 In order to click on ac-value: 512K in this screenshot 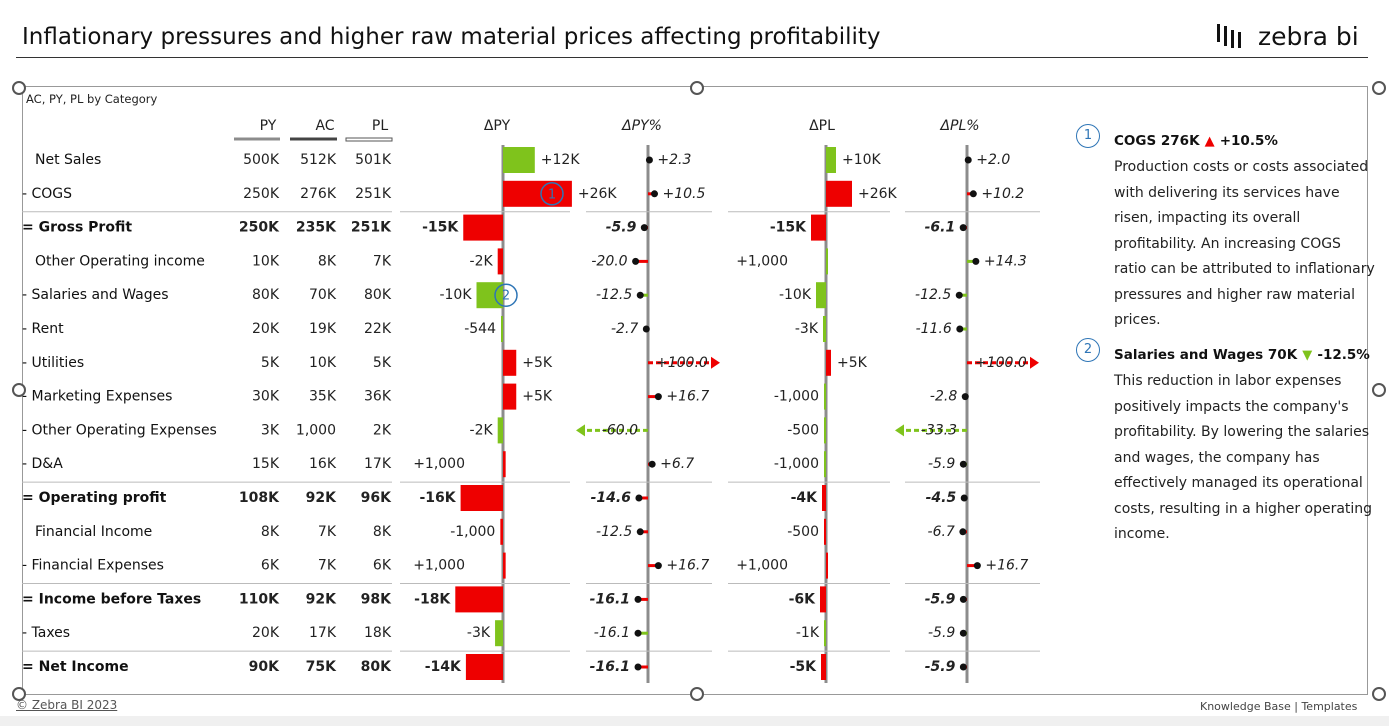, I will do `click(318, 160)`.